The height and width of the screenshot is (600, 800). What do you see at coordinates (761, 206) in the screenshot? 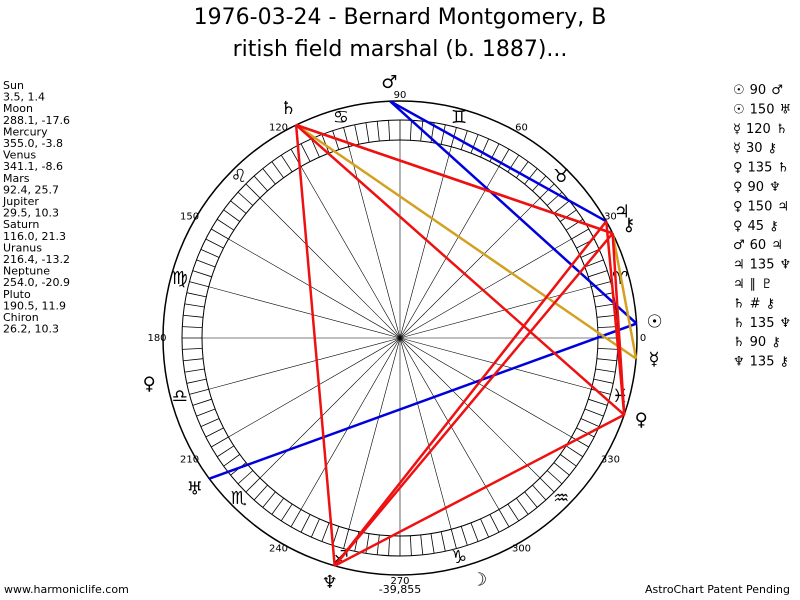
I see `aspect-entry: ♀ 150 ♃` at bounding box center [761, 206].